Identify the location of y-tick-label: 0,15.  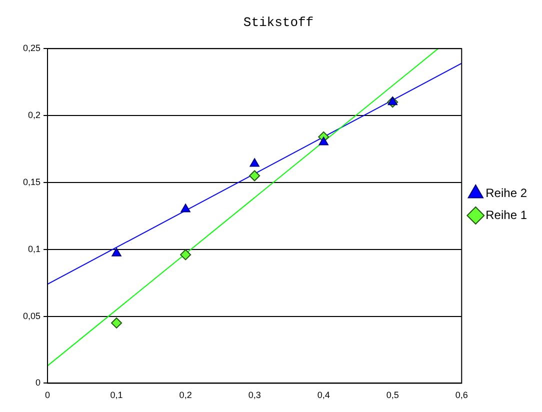
(31, 181).